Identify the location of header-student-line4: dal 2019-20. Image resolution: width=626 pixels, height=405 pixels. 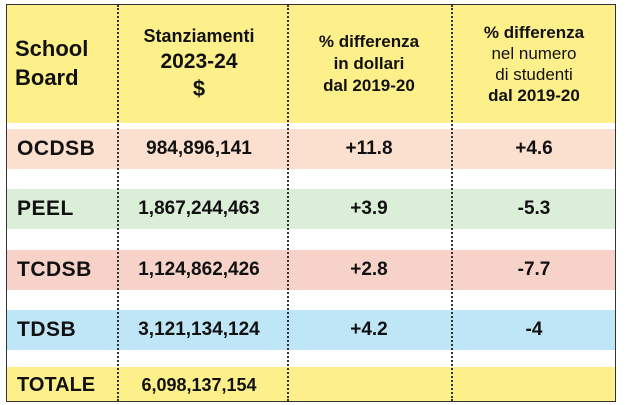
(534, 96).